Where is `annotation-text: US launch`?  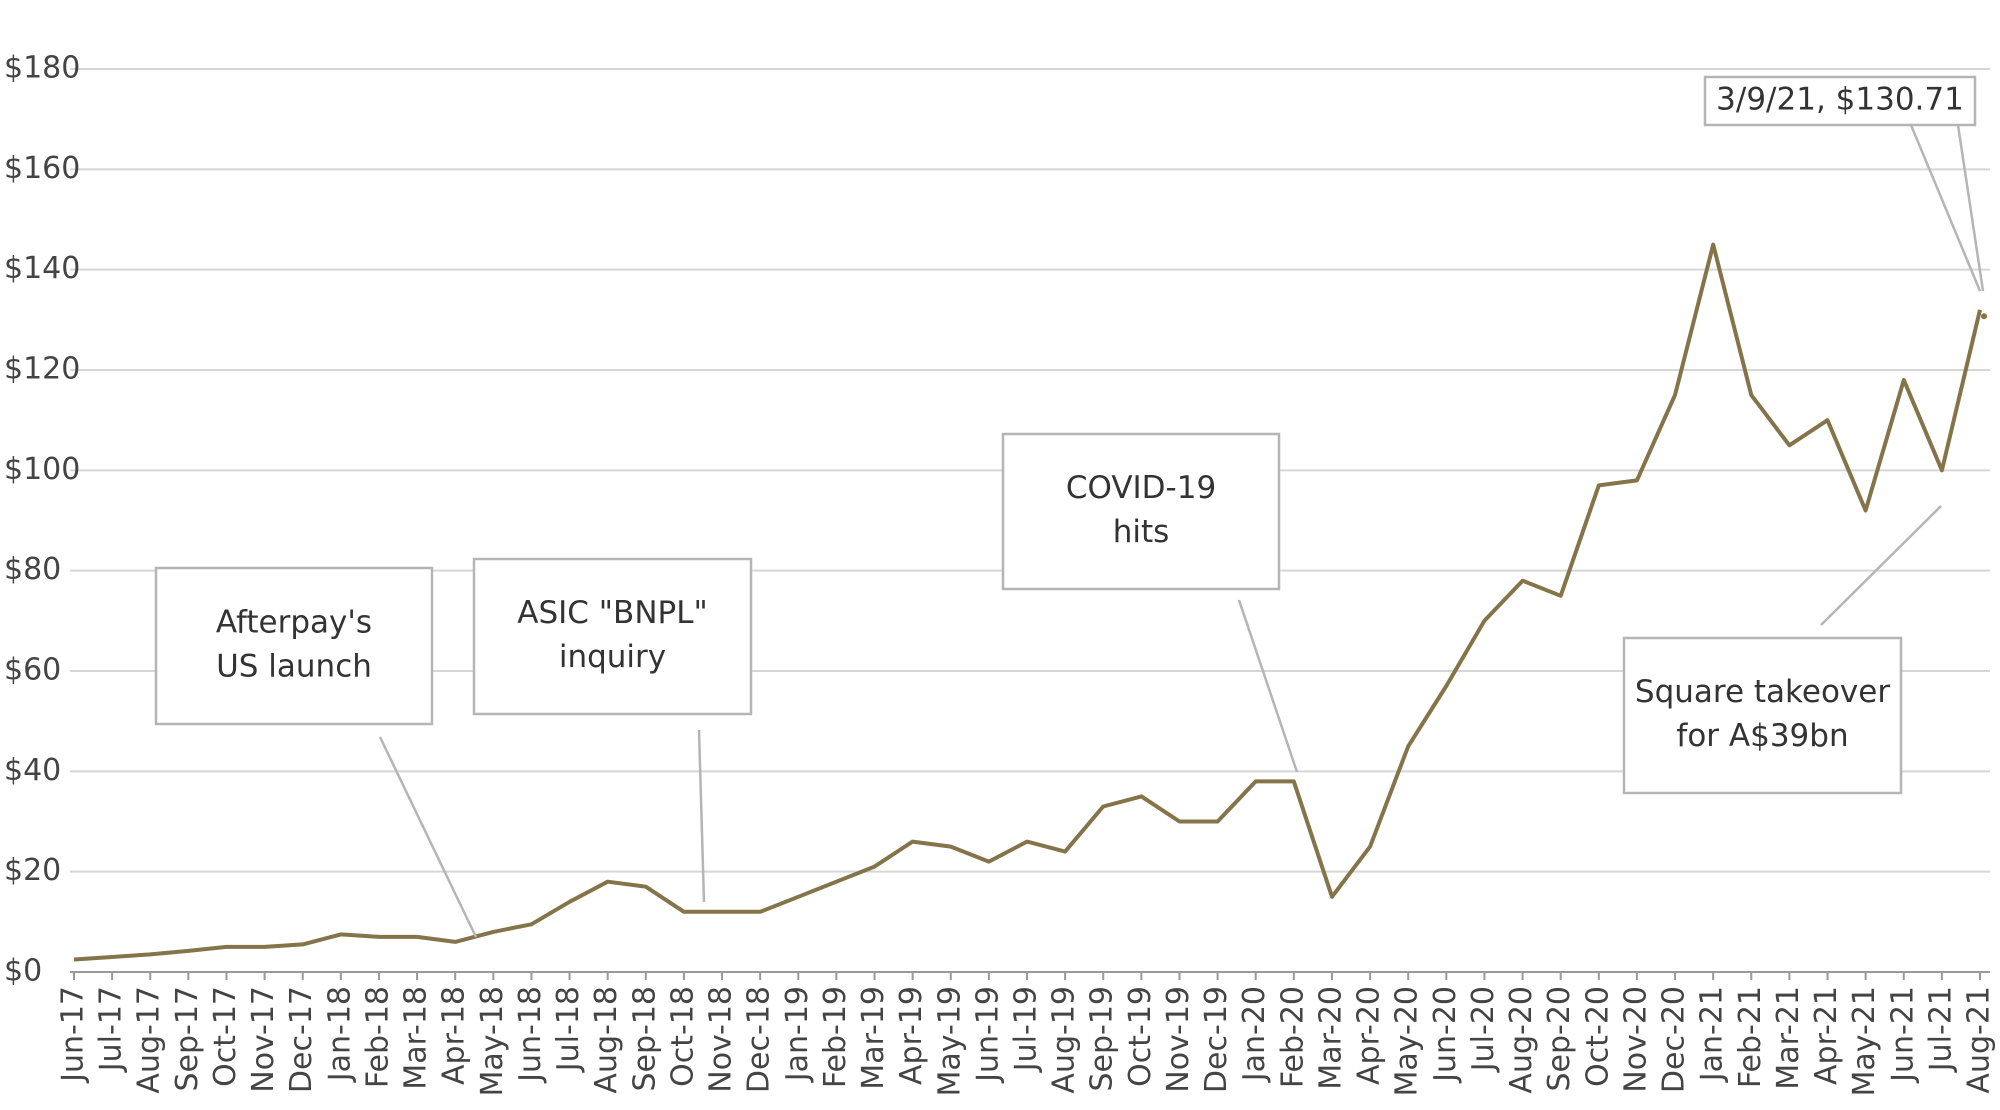
annotation-text: US launch is located at coordinates (294, 667).